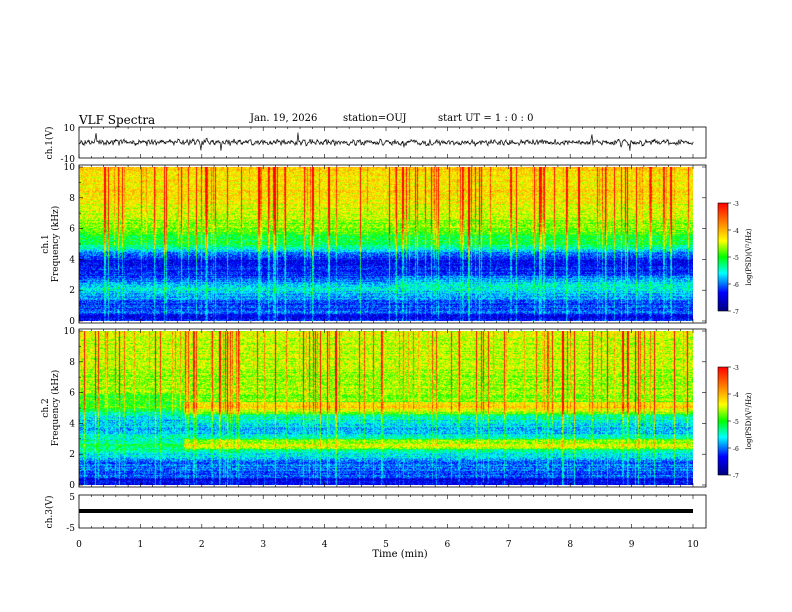 Image resolution: width=792 pixels, height=612 pixels. I want to click on start-time-label: start UT = 1 : 0 : 0, so click(486, 118).